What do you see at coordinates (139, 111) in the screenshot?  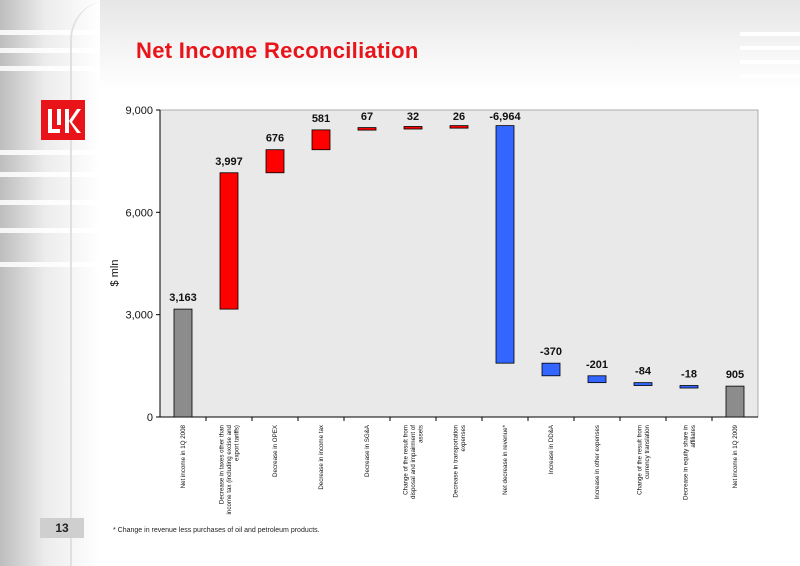 I see `y-tick-label: 9,000` at bounding box center [139, 111].